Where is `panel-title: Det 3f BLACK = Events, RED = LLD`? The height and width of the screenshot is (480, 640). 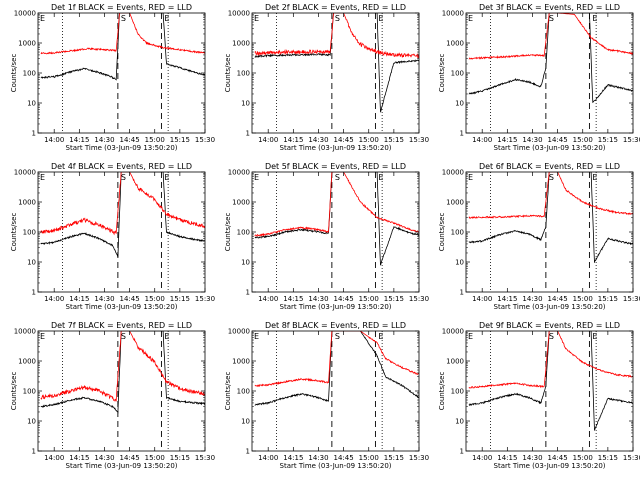 panel-title: Det 3f BLACK = Events, RED = LLD is located at coordinates (549, 7).